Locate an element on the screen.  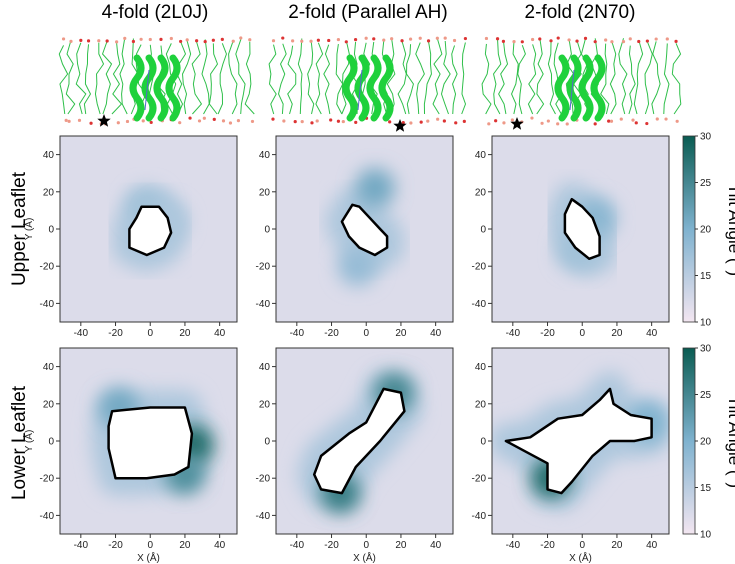
colorbar-gradient is located at coordinates (689, 441).